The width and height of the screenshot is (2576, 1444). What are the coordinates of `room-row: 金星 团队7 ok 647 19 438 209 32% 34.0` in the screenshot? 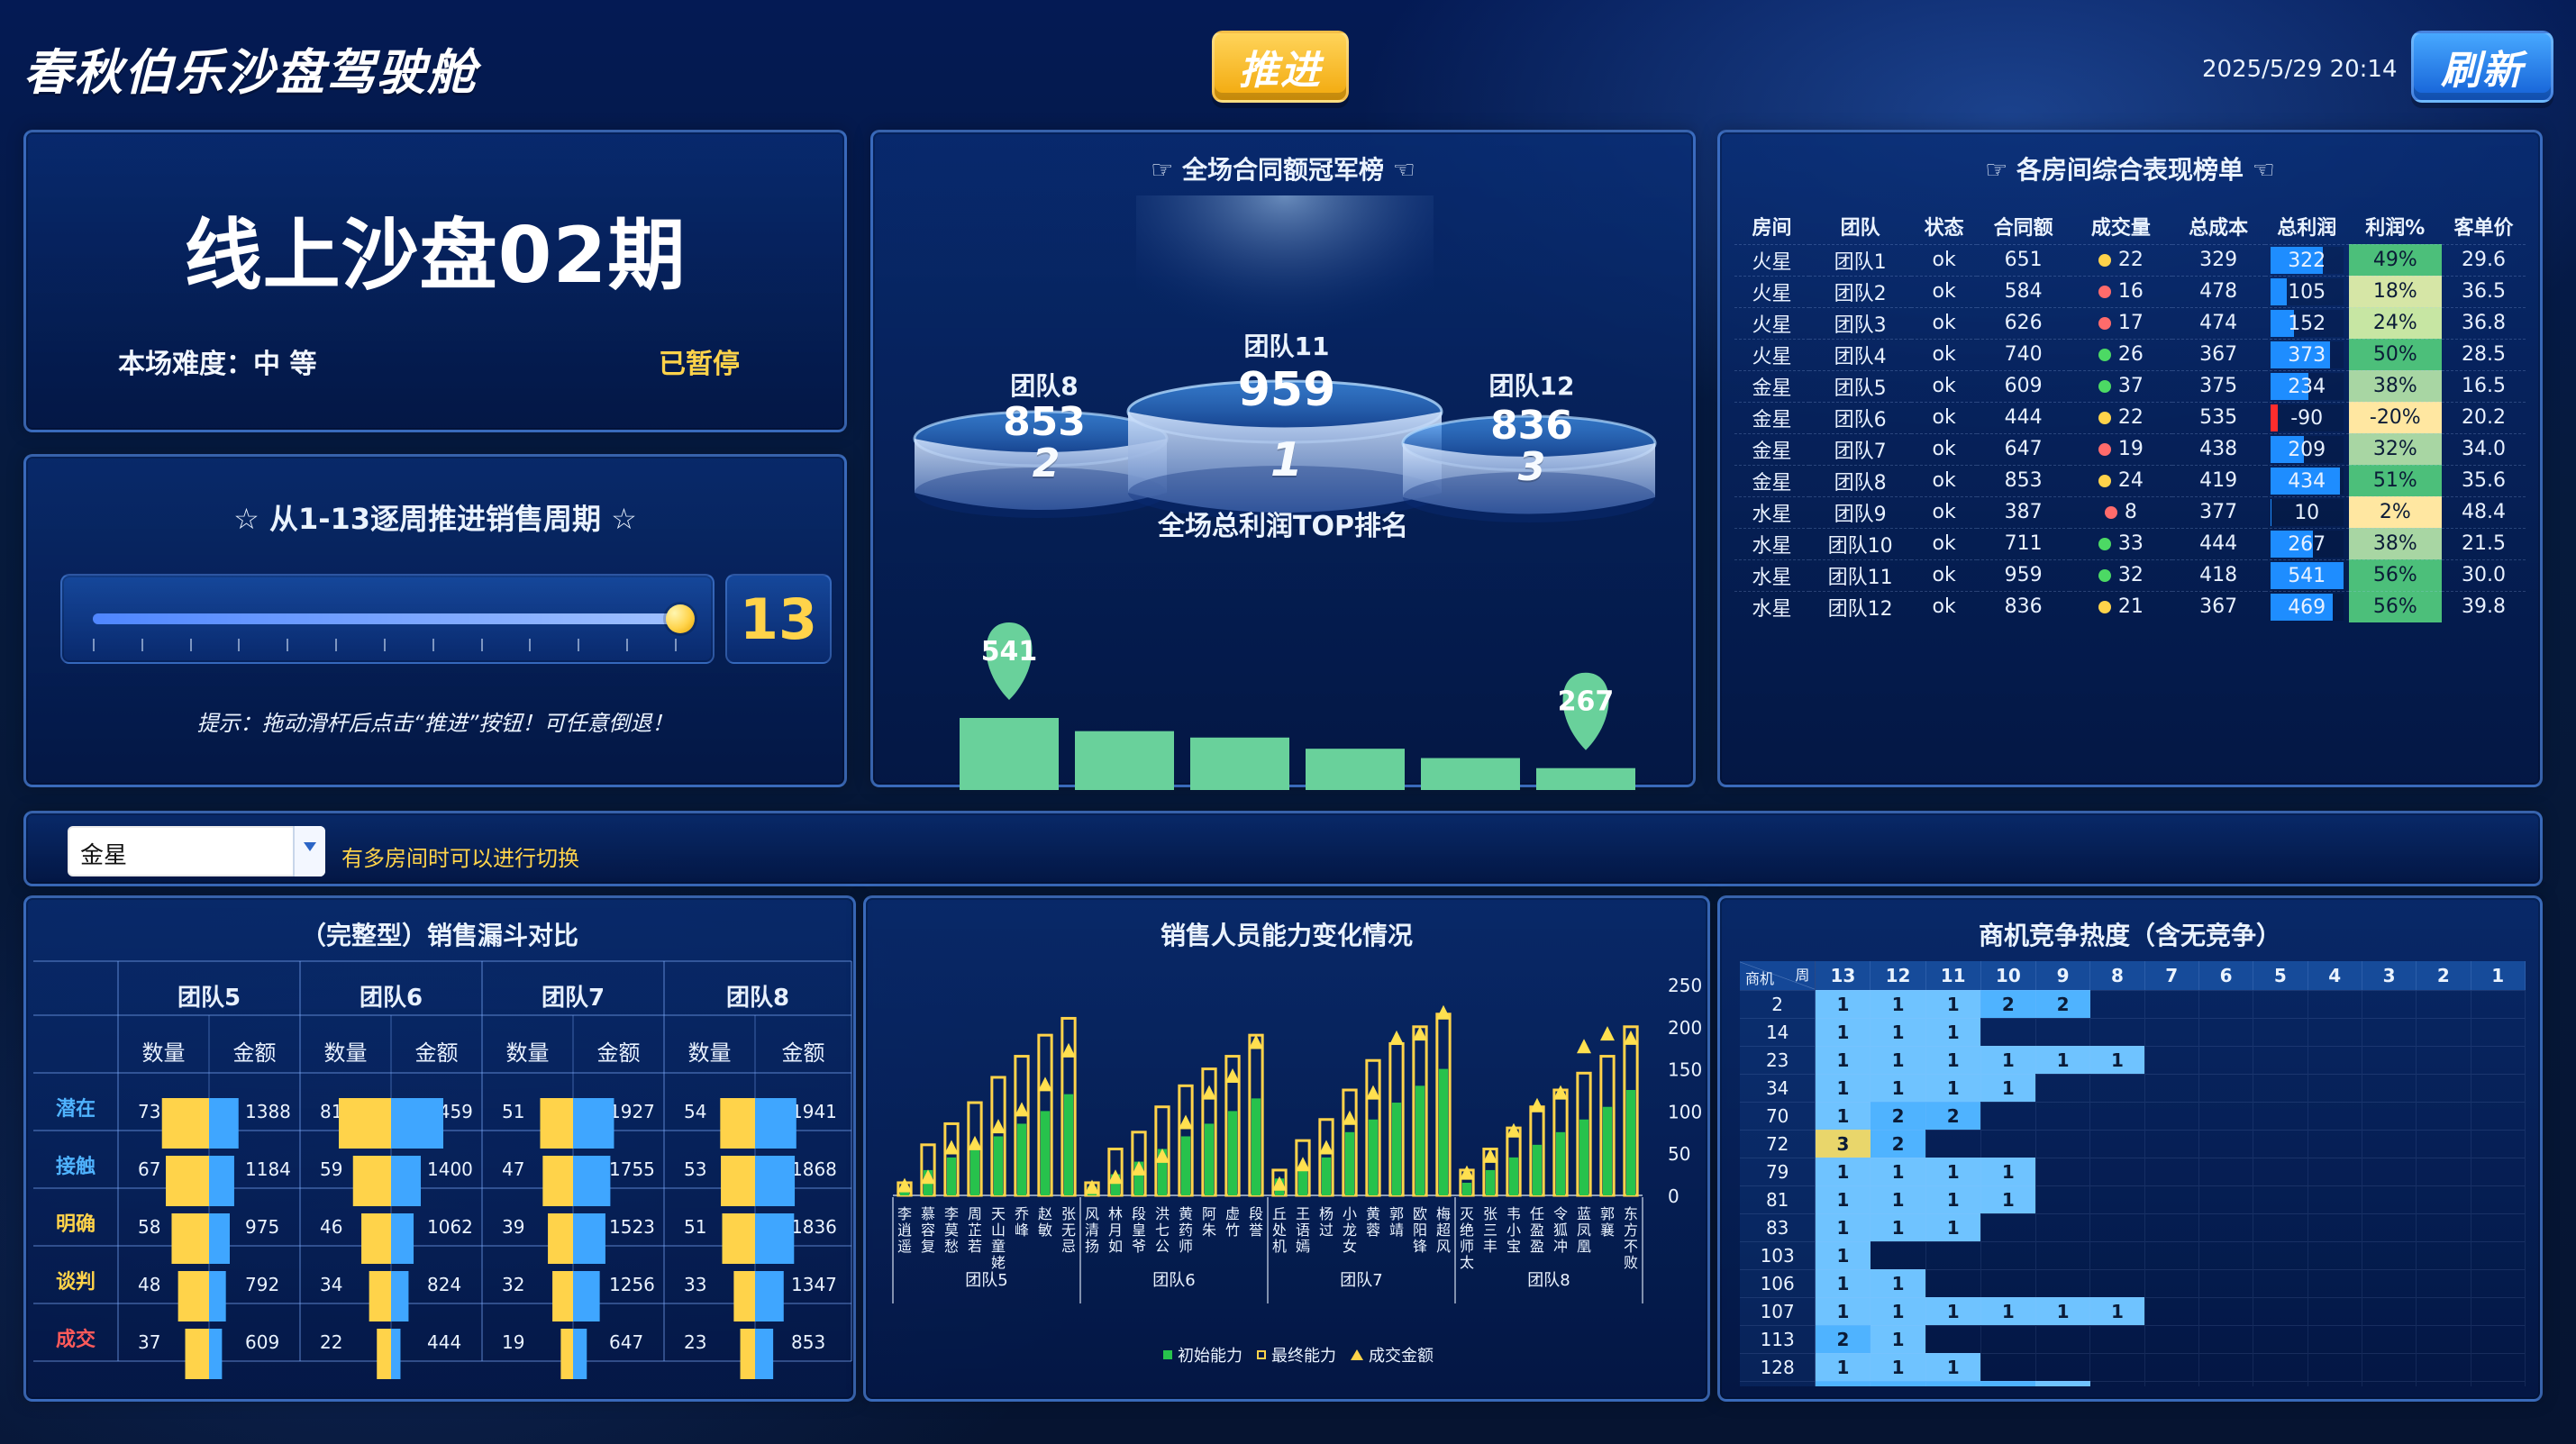 It's located at (2130, 449).